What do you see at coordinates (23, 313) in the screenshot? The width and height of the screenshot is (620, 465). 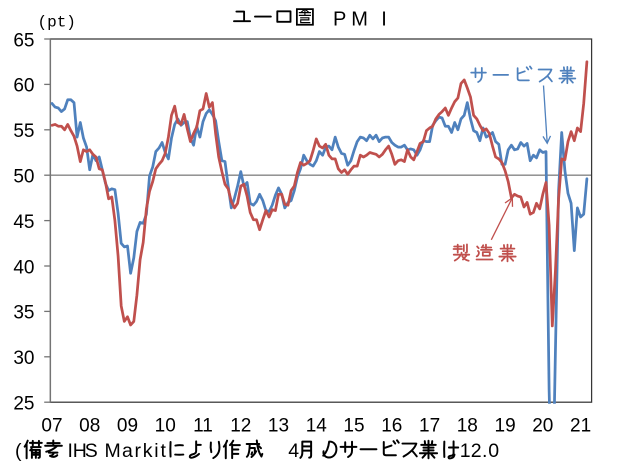 I see `svg-text: 35` at bounding box center [23, 313].